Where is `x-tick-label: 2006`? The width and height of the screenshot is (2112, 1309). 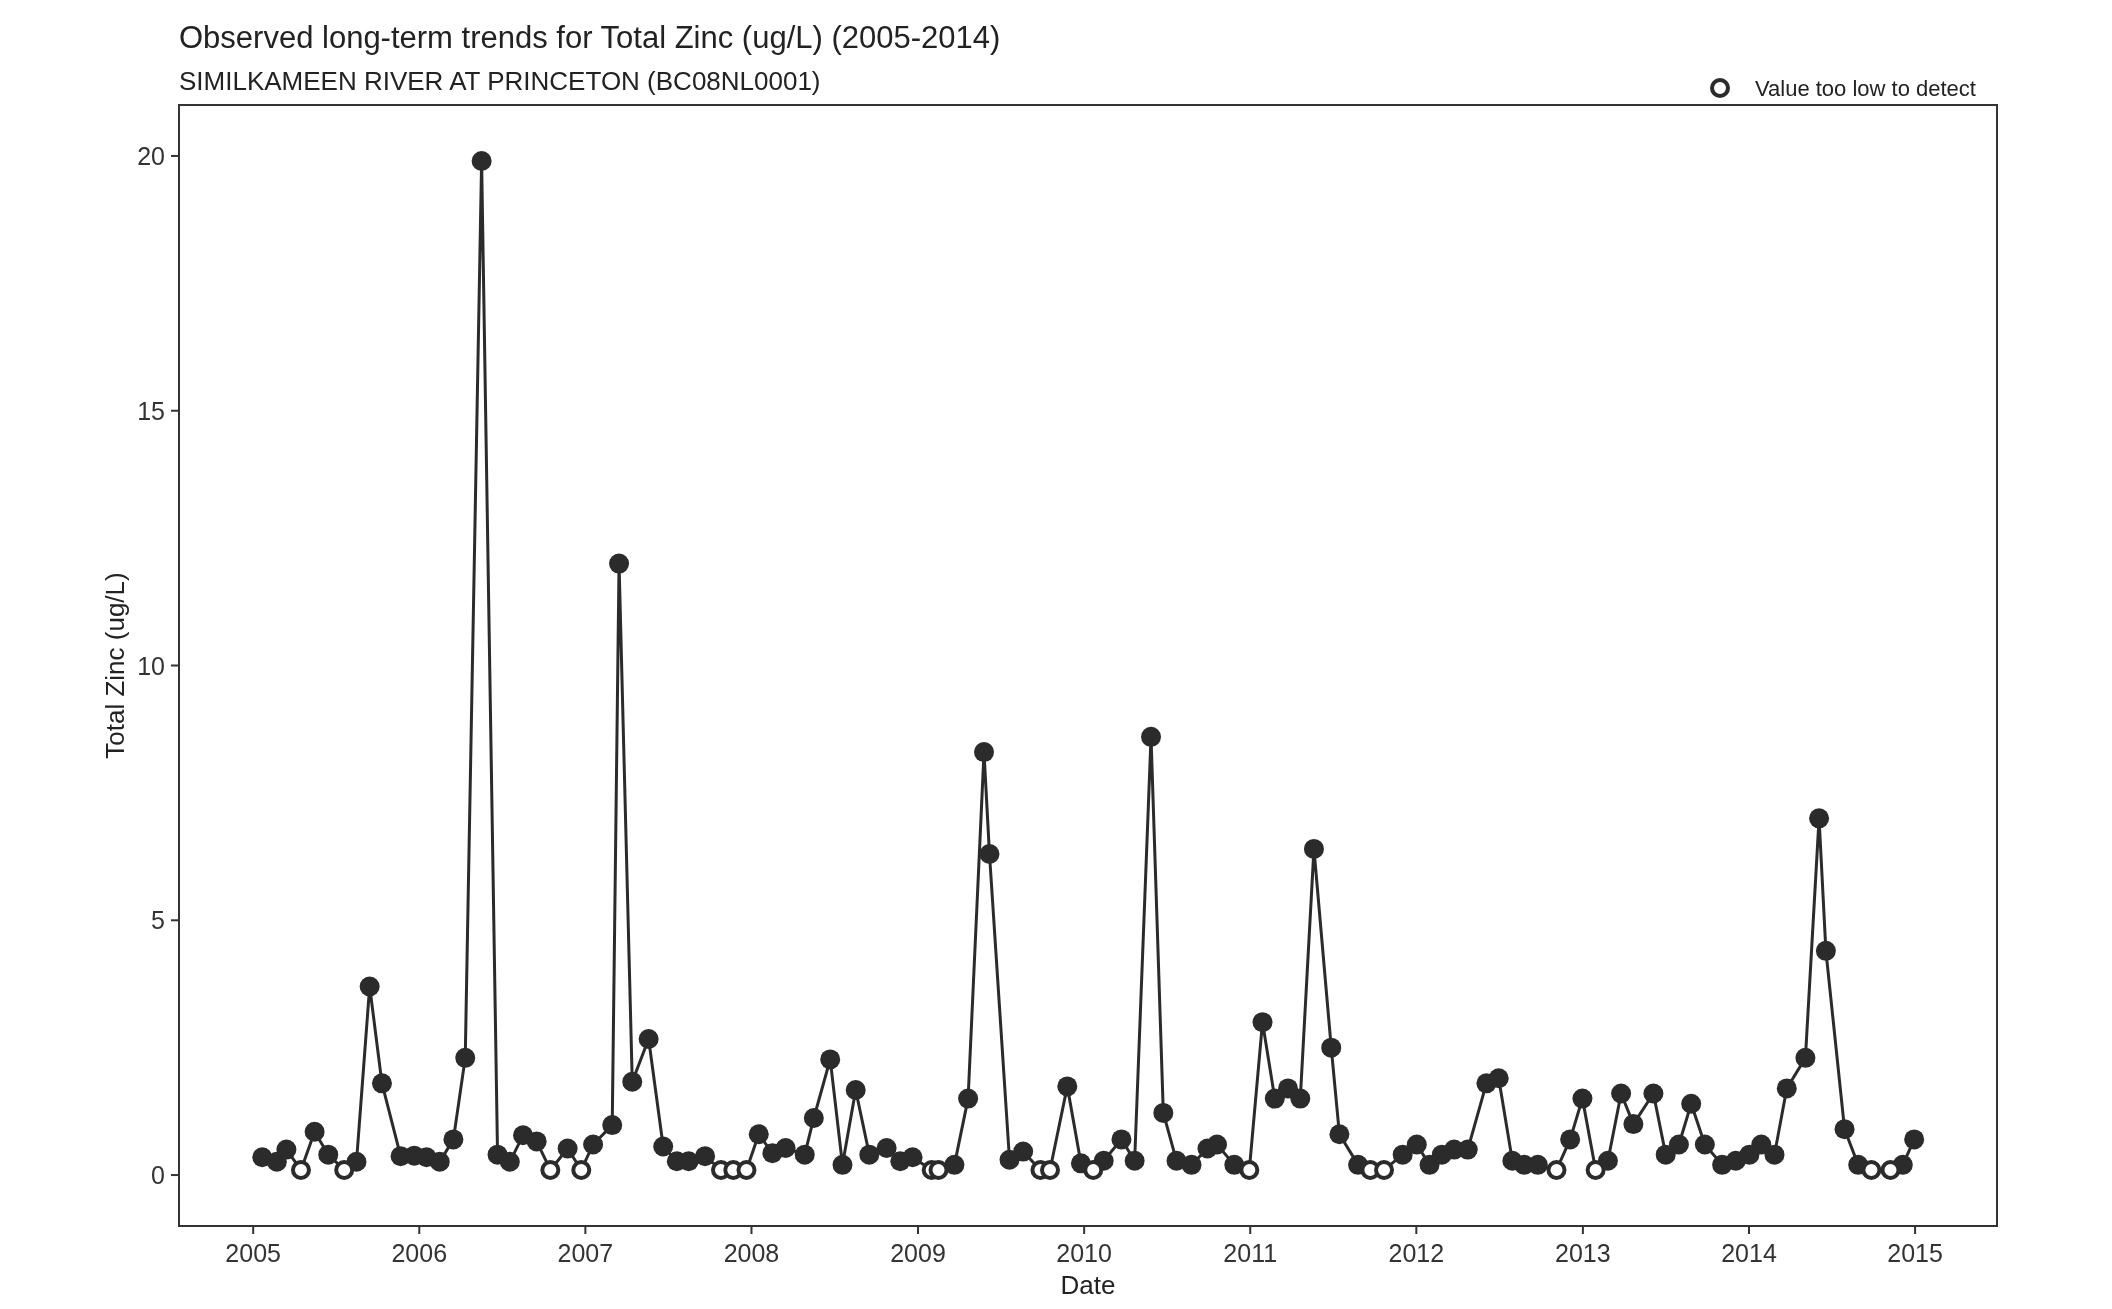 x-tick-label: 2006 is located at coordinates (419, 1253).